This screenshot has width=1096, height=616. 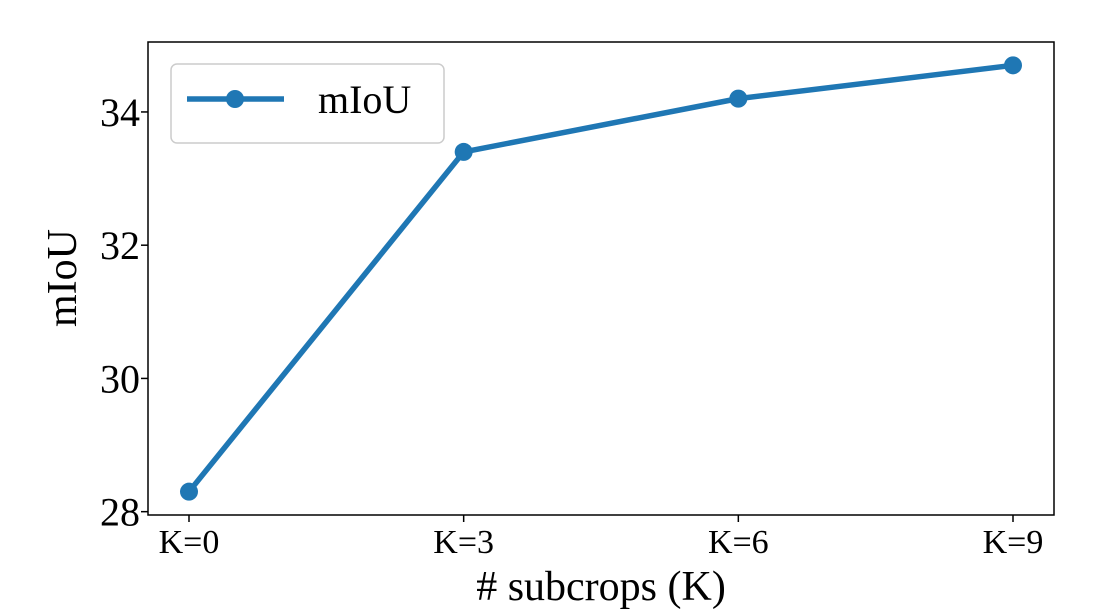 I want to click on legend-marker-swatch, so click(x=235, y=99).